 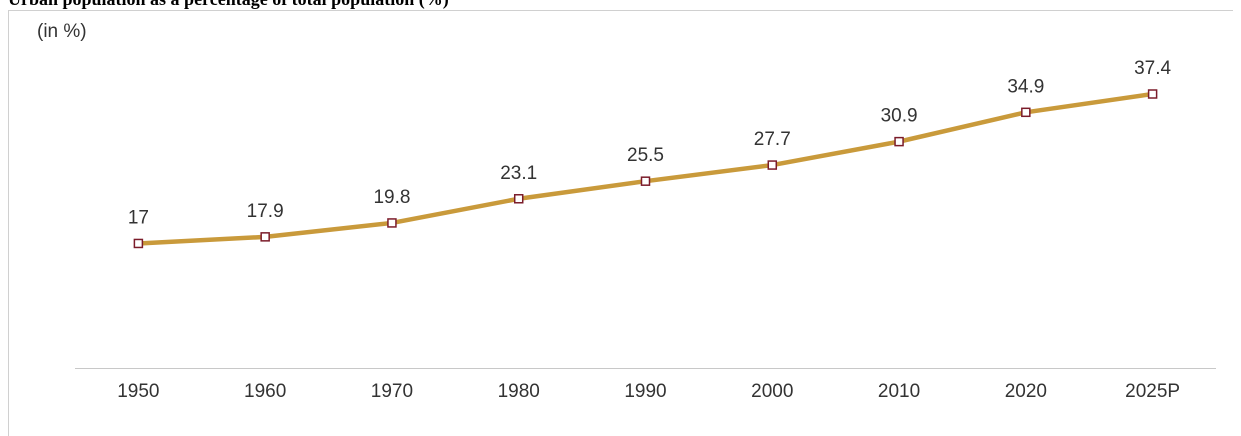 I want to click on data-label: 19.8, so click(x=391, y=197).